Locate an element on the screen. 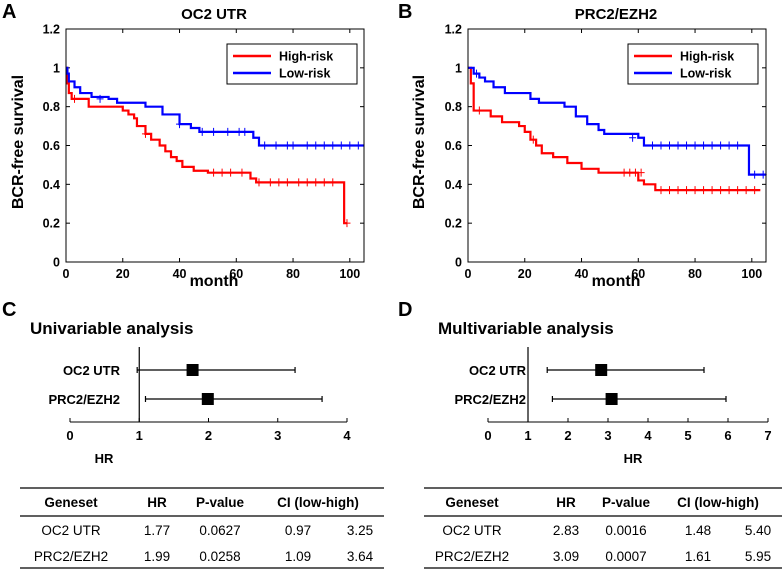 The width and height of the screenshot is (782, 570). forest-title-multi: Multivariable analysis is located at coordinates (526, 328).